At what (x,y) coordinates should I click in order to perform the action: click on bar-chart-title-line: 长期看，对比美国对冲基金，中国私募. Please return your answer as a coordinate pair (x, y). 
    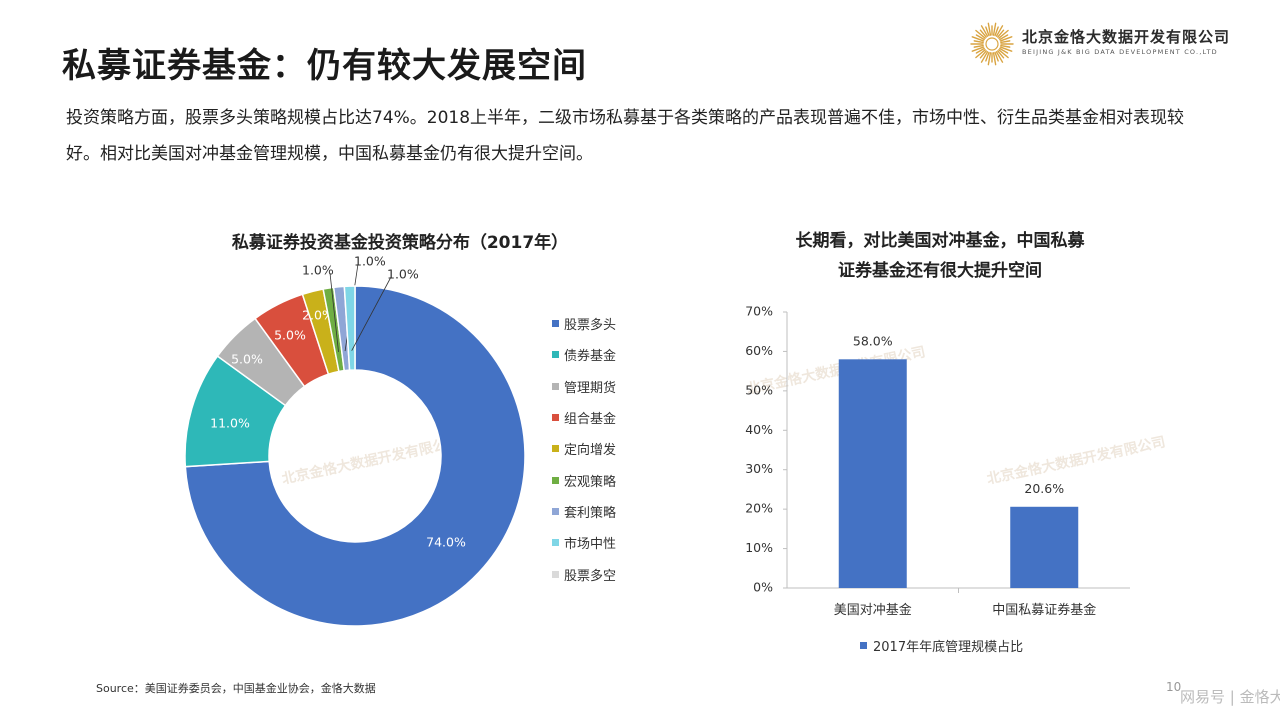
    Looking at the image, I should click on (940, 241).